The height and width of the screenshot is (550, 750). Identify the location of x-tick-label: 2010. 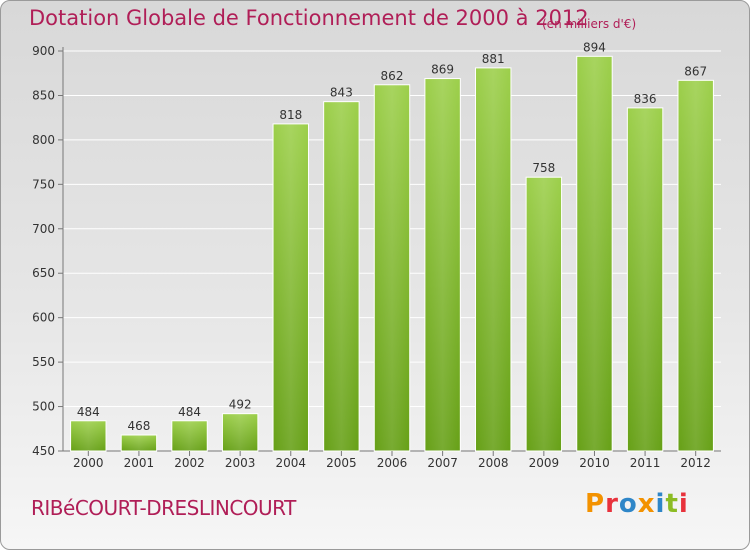
(594, 463).